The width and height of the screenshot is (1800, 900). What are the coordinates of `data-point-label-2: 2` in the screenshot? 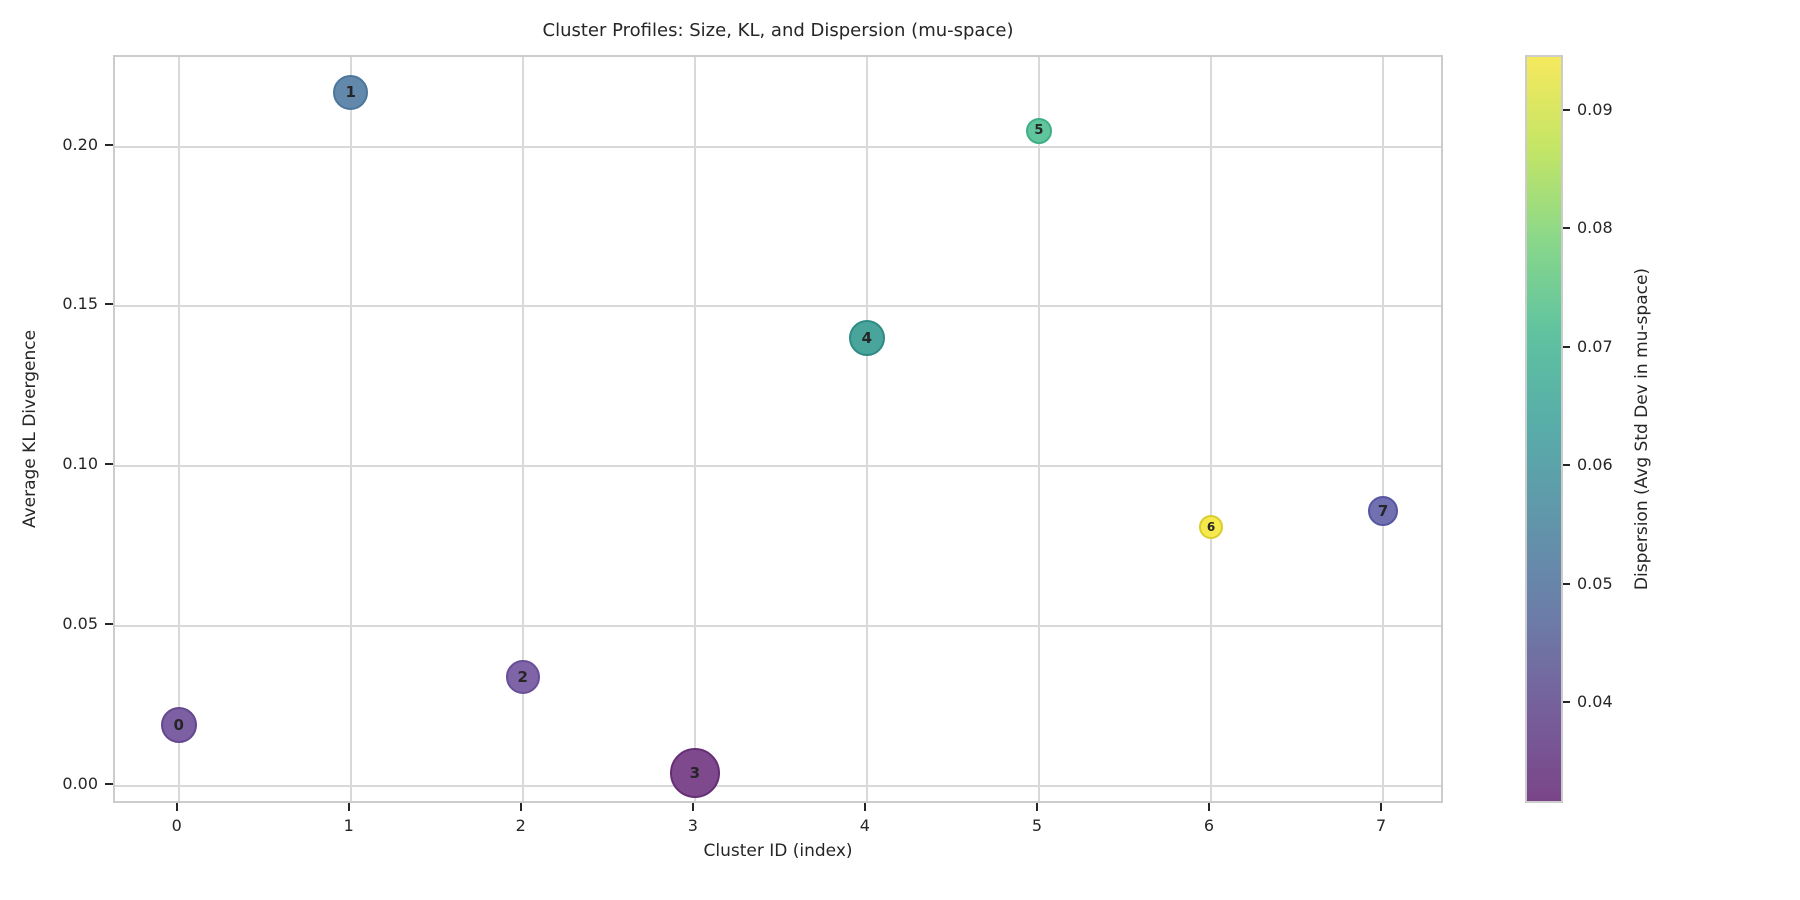 It's located at (522, 677).